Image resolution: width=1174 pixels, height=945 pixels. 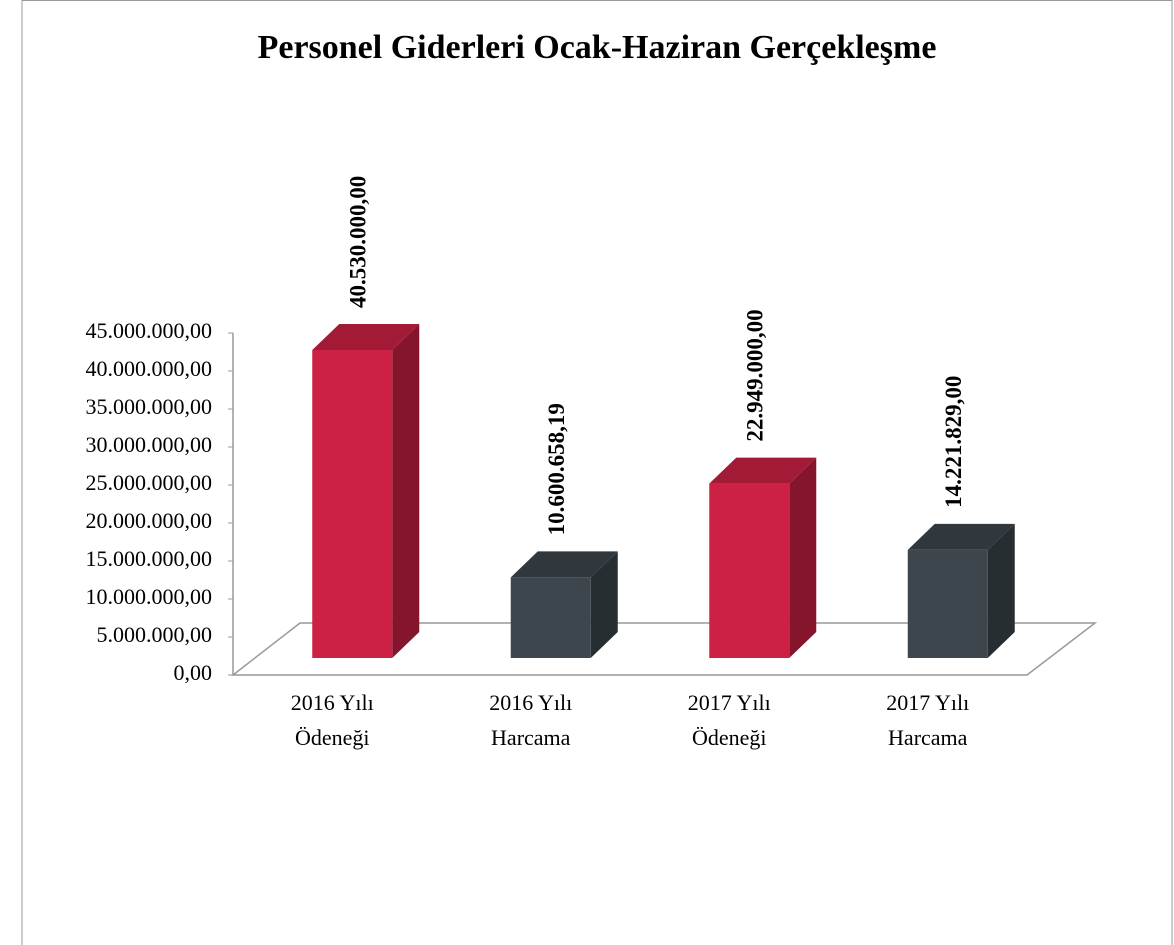 I want to click on value-label: 22.949.000,00, so click(x=755, y=375).